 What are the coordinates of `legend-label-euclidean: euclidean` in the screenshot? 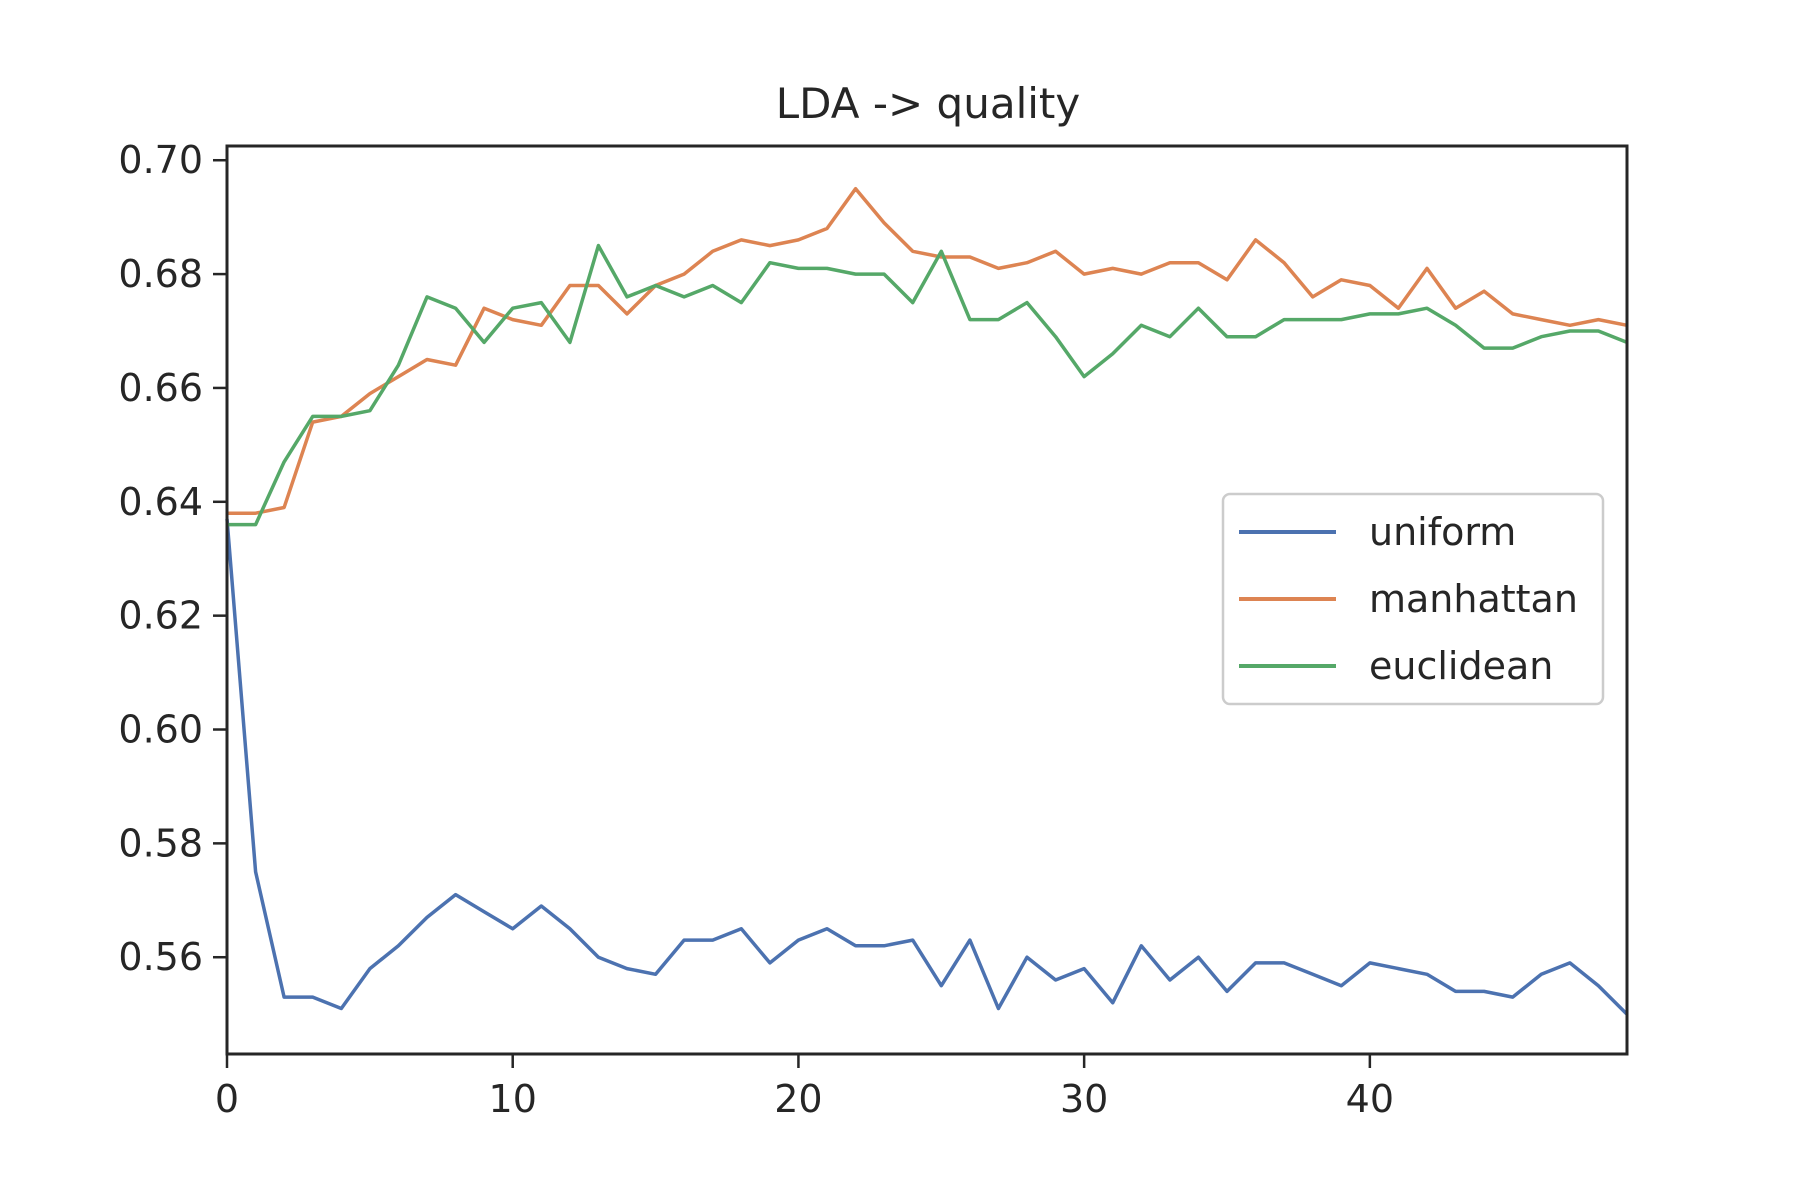 It's located at (1461, 666).